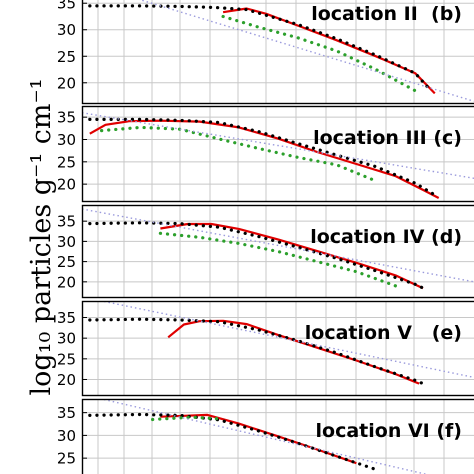 The image size is (474, 474). Describe the element at coordinates (389, 431) in the screenshot. I see `panel-title: location VI (f)` at that location.